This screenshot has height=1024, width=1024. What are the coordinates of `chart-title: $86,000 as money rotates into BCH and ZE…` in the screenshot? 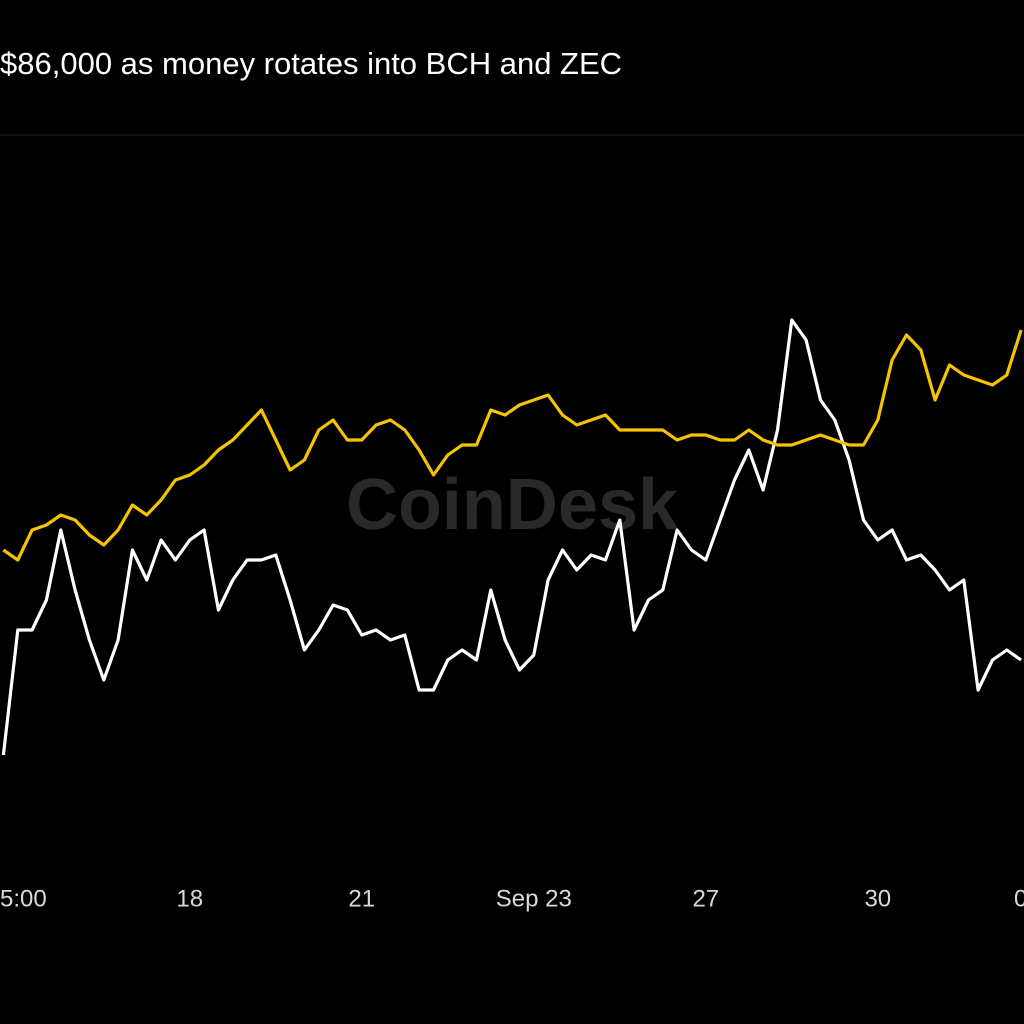 It's located at (311, 63).